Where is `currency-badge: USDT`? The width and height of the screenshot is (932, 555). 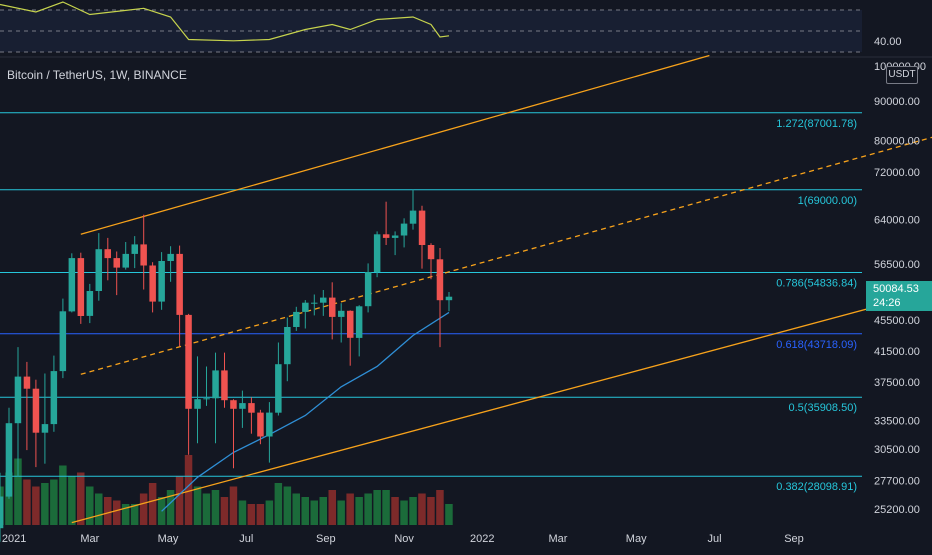 currency-badge: USDT is located at coordinates (902, 75).